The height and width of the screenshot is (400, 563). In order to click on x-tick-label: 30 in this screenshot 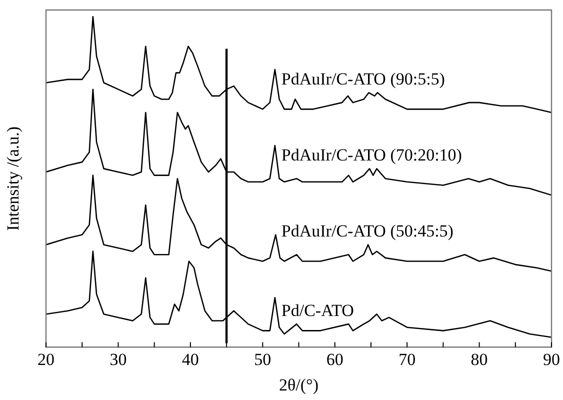, I will do `click(118, 359)`.